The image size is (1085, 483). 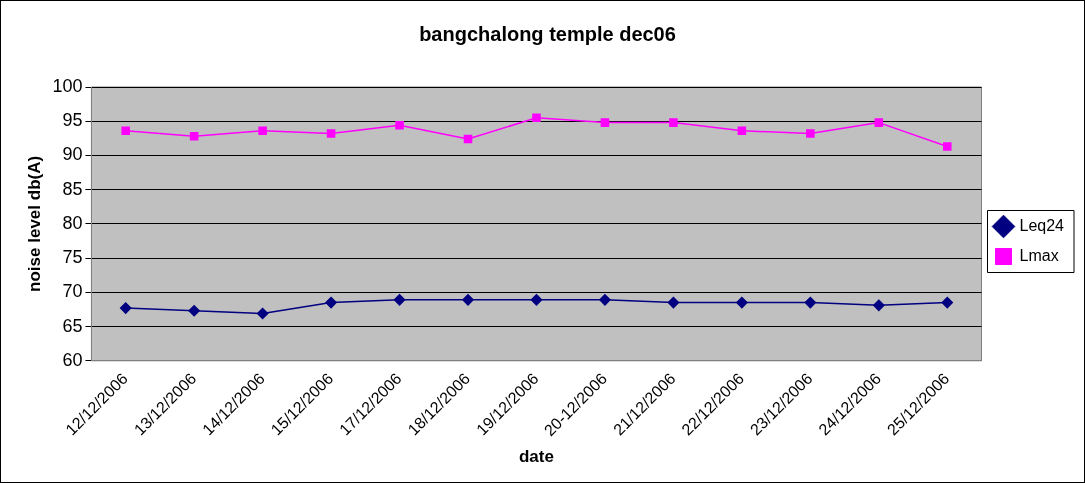 I want to click on y-tick-label: 70, so click(x=72, y=291).